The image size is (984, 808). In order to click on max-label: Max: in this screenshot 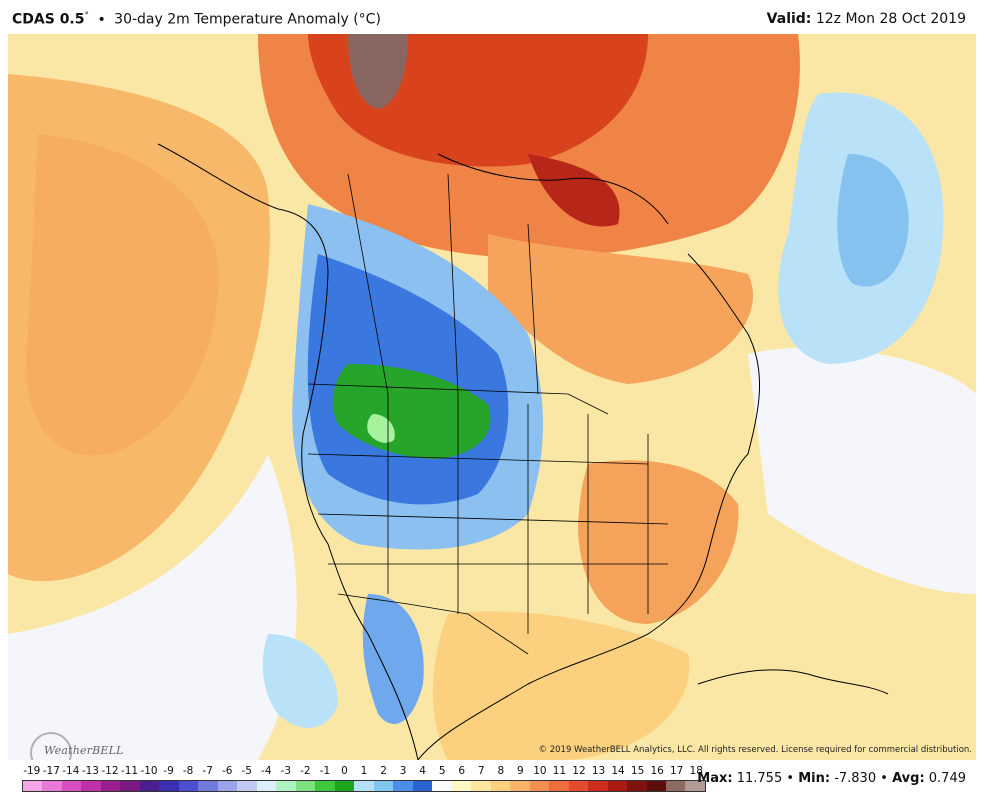, I will do `click(715, 778)`.